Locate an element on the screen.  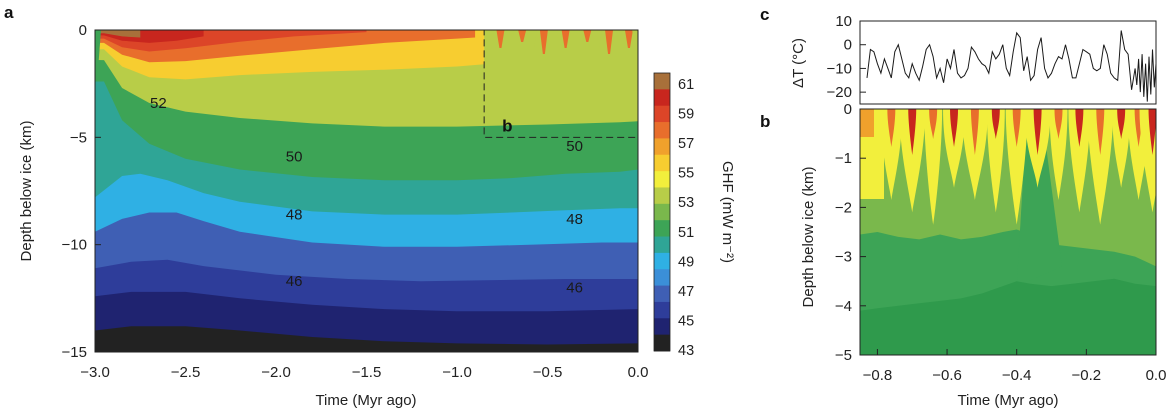
panel-a-ylabel: Depth below ice (km) is located at coordinates (26, 191).